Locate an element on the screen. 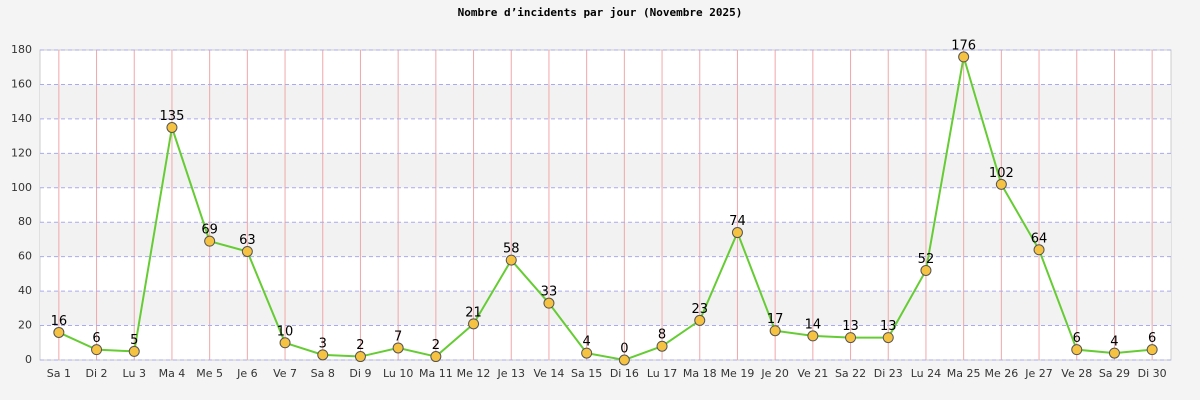 The width and height of the screenshot is (1200, 400). data-label: 8 is located at coordinates (662, 335).